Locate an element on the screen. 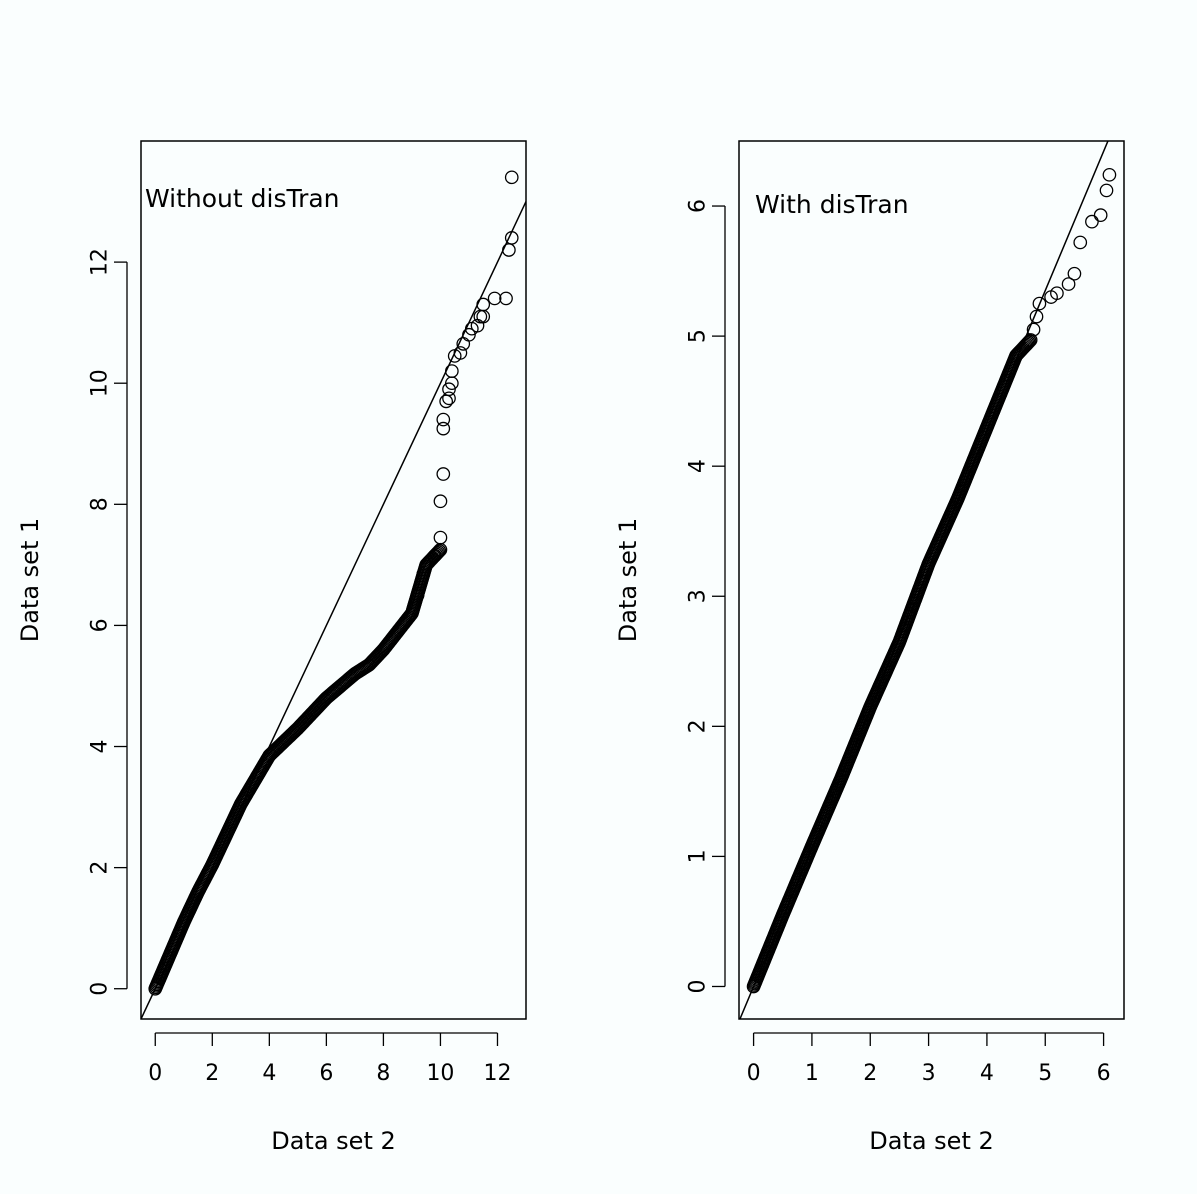 Image resolution: width=1197 pixels, height=1194 pixels. panel-annotation: Without disTran is located at coordinates (242, 198).